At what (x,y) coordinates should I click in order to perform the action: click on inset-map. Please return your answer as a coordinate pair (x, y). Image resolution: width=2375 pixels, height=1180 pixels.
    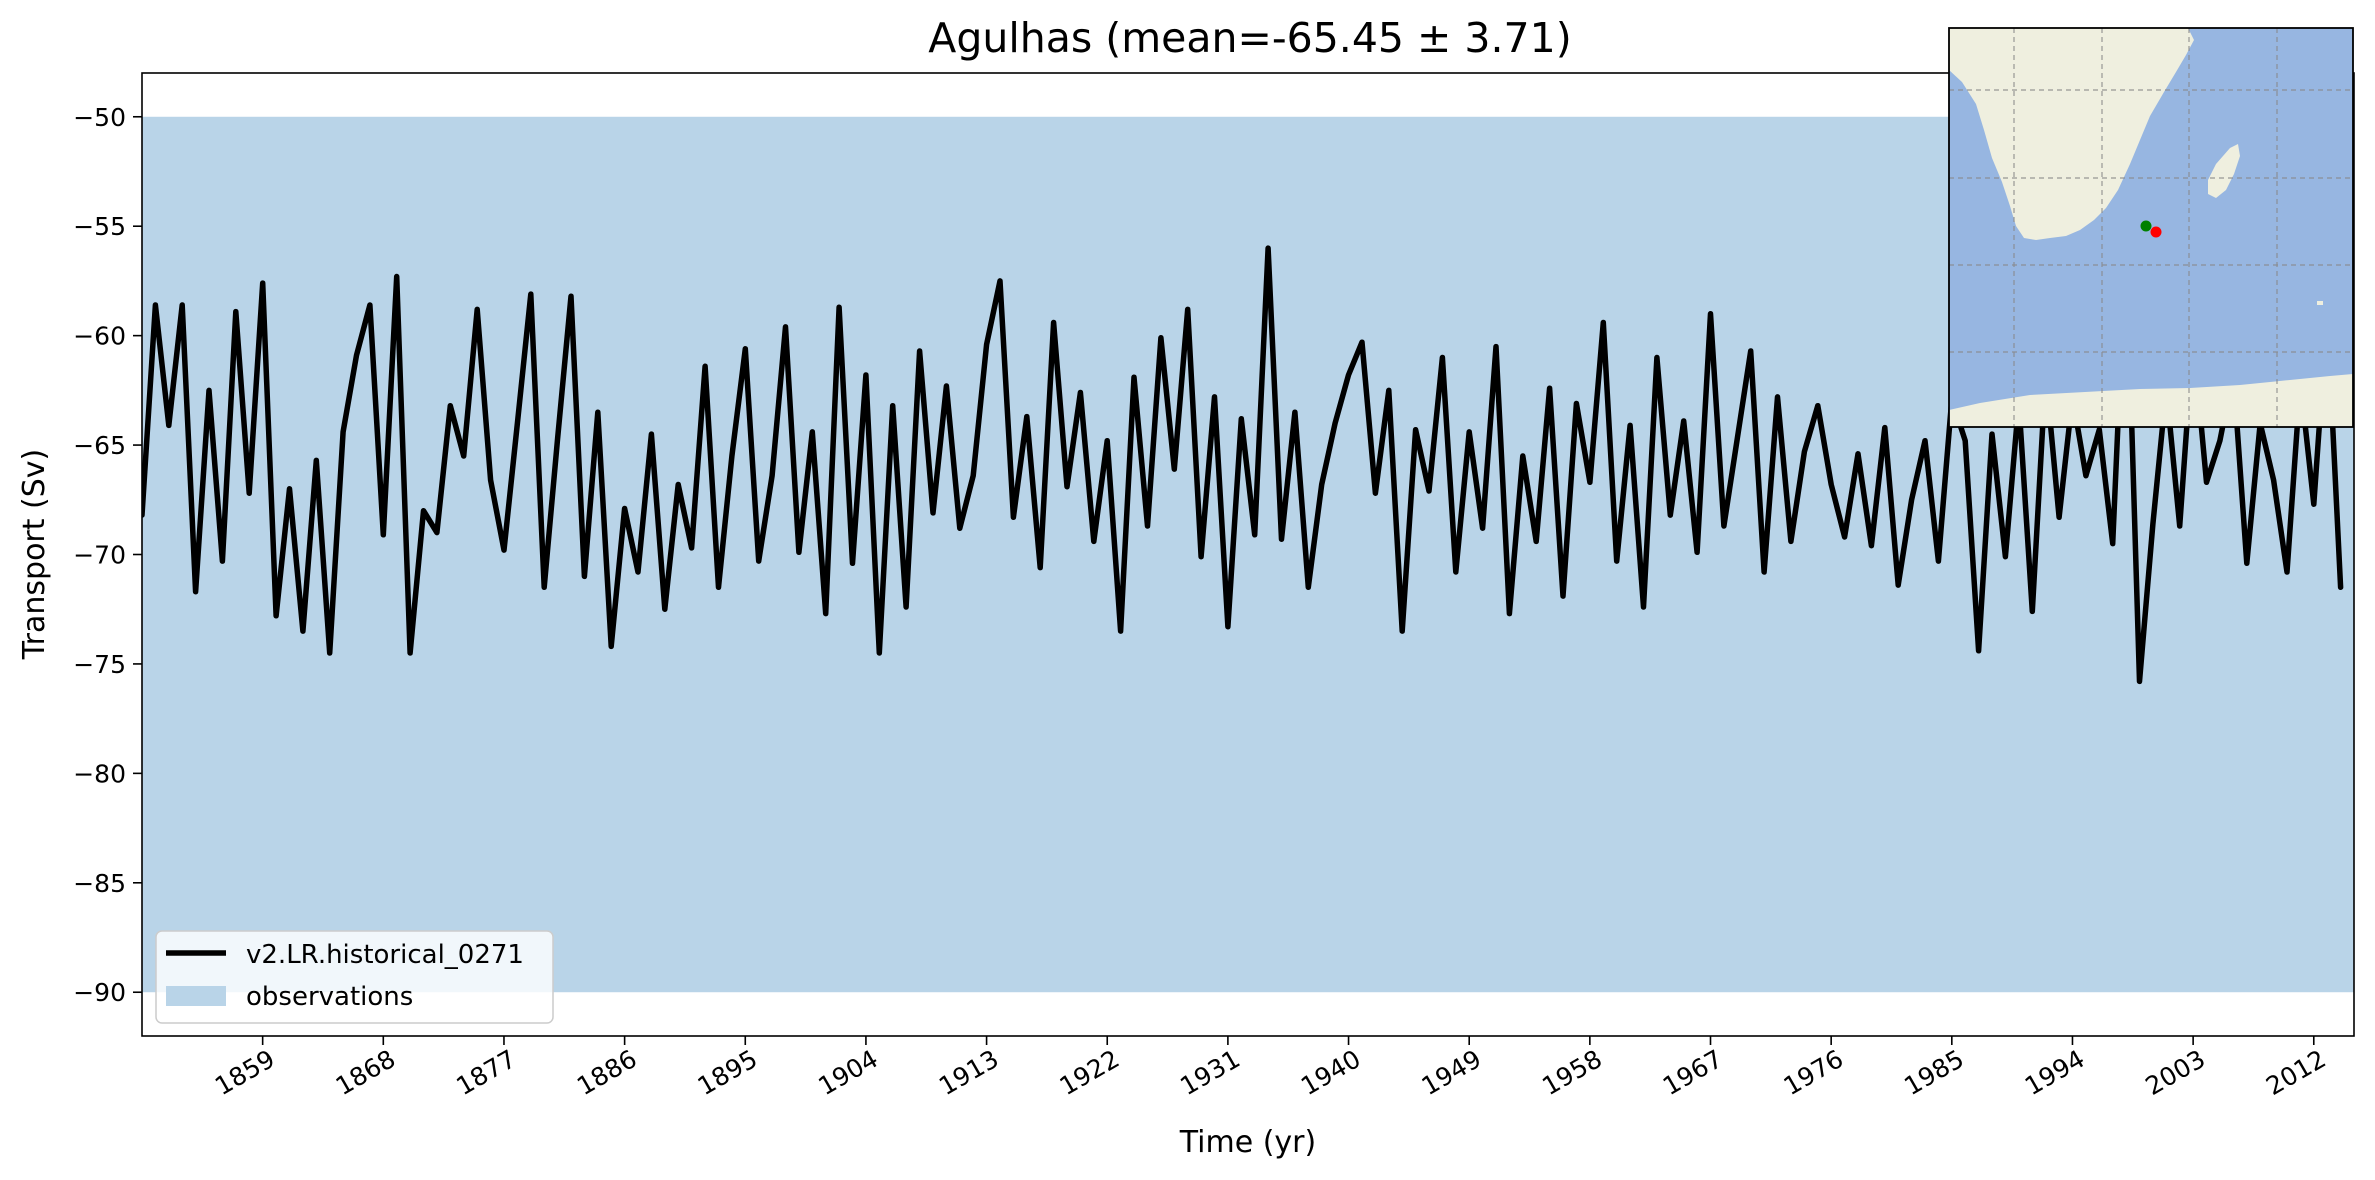
    Looking at the image, I should click on (2151, 227).